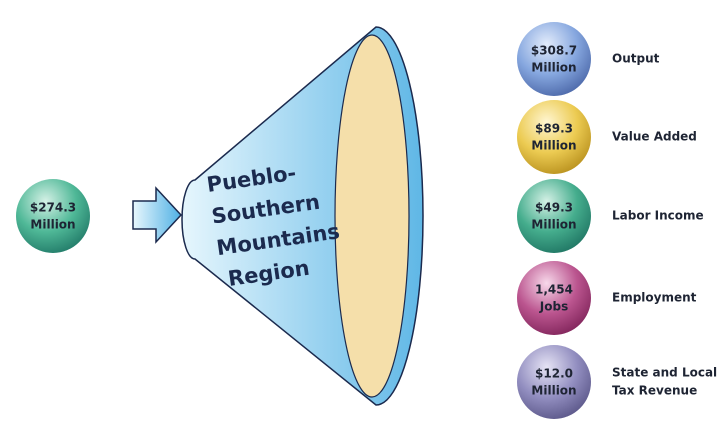 This screenshot has height=430, width=721. Describe the element at coordinates (554, 290) in the screenshot. I see `bubble-value: 1,454` at that location.